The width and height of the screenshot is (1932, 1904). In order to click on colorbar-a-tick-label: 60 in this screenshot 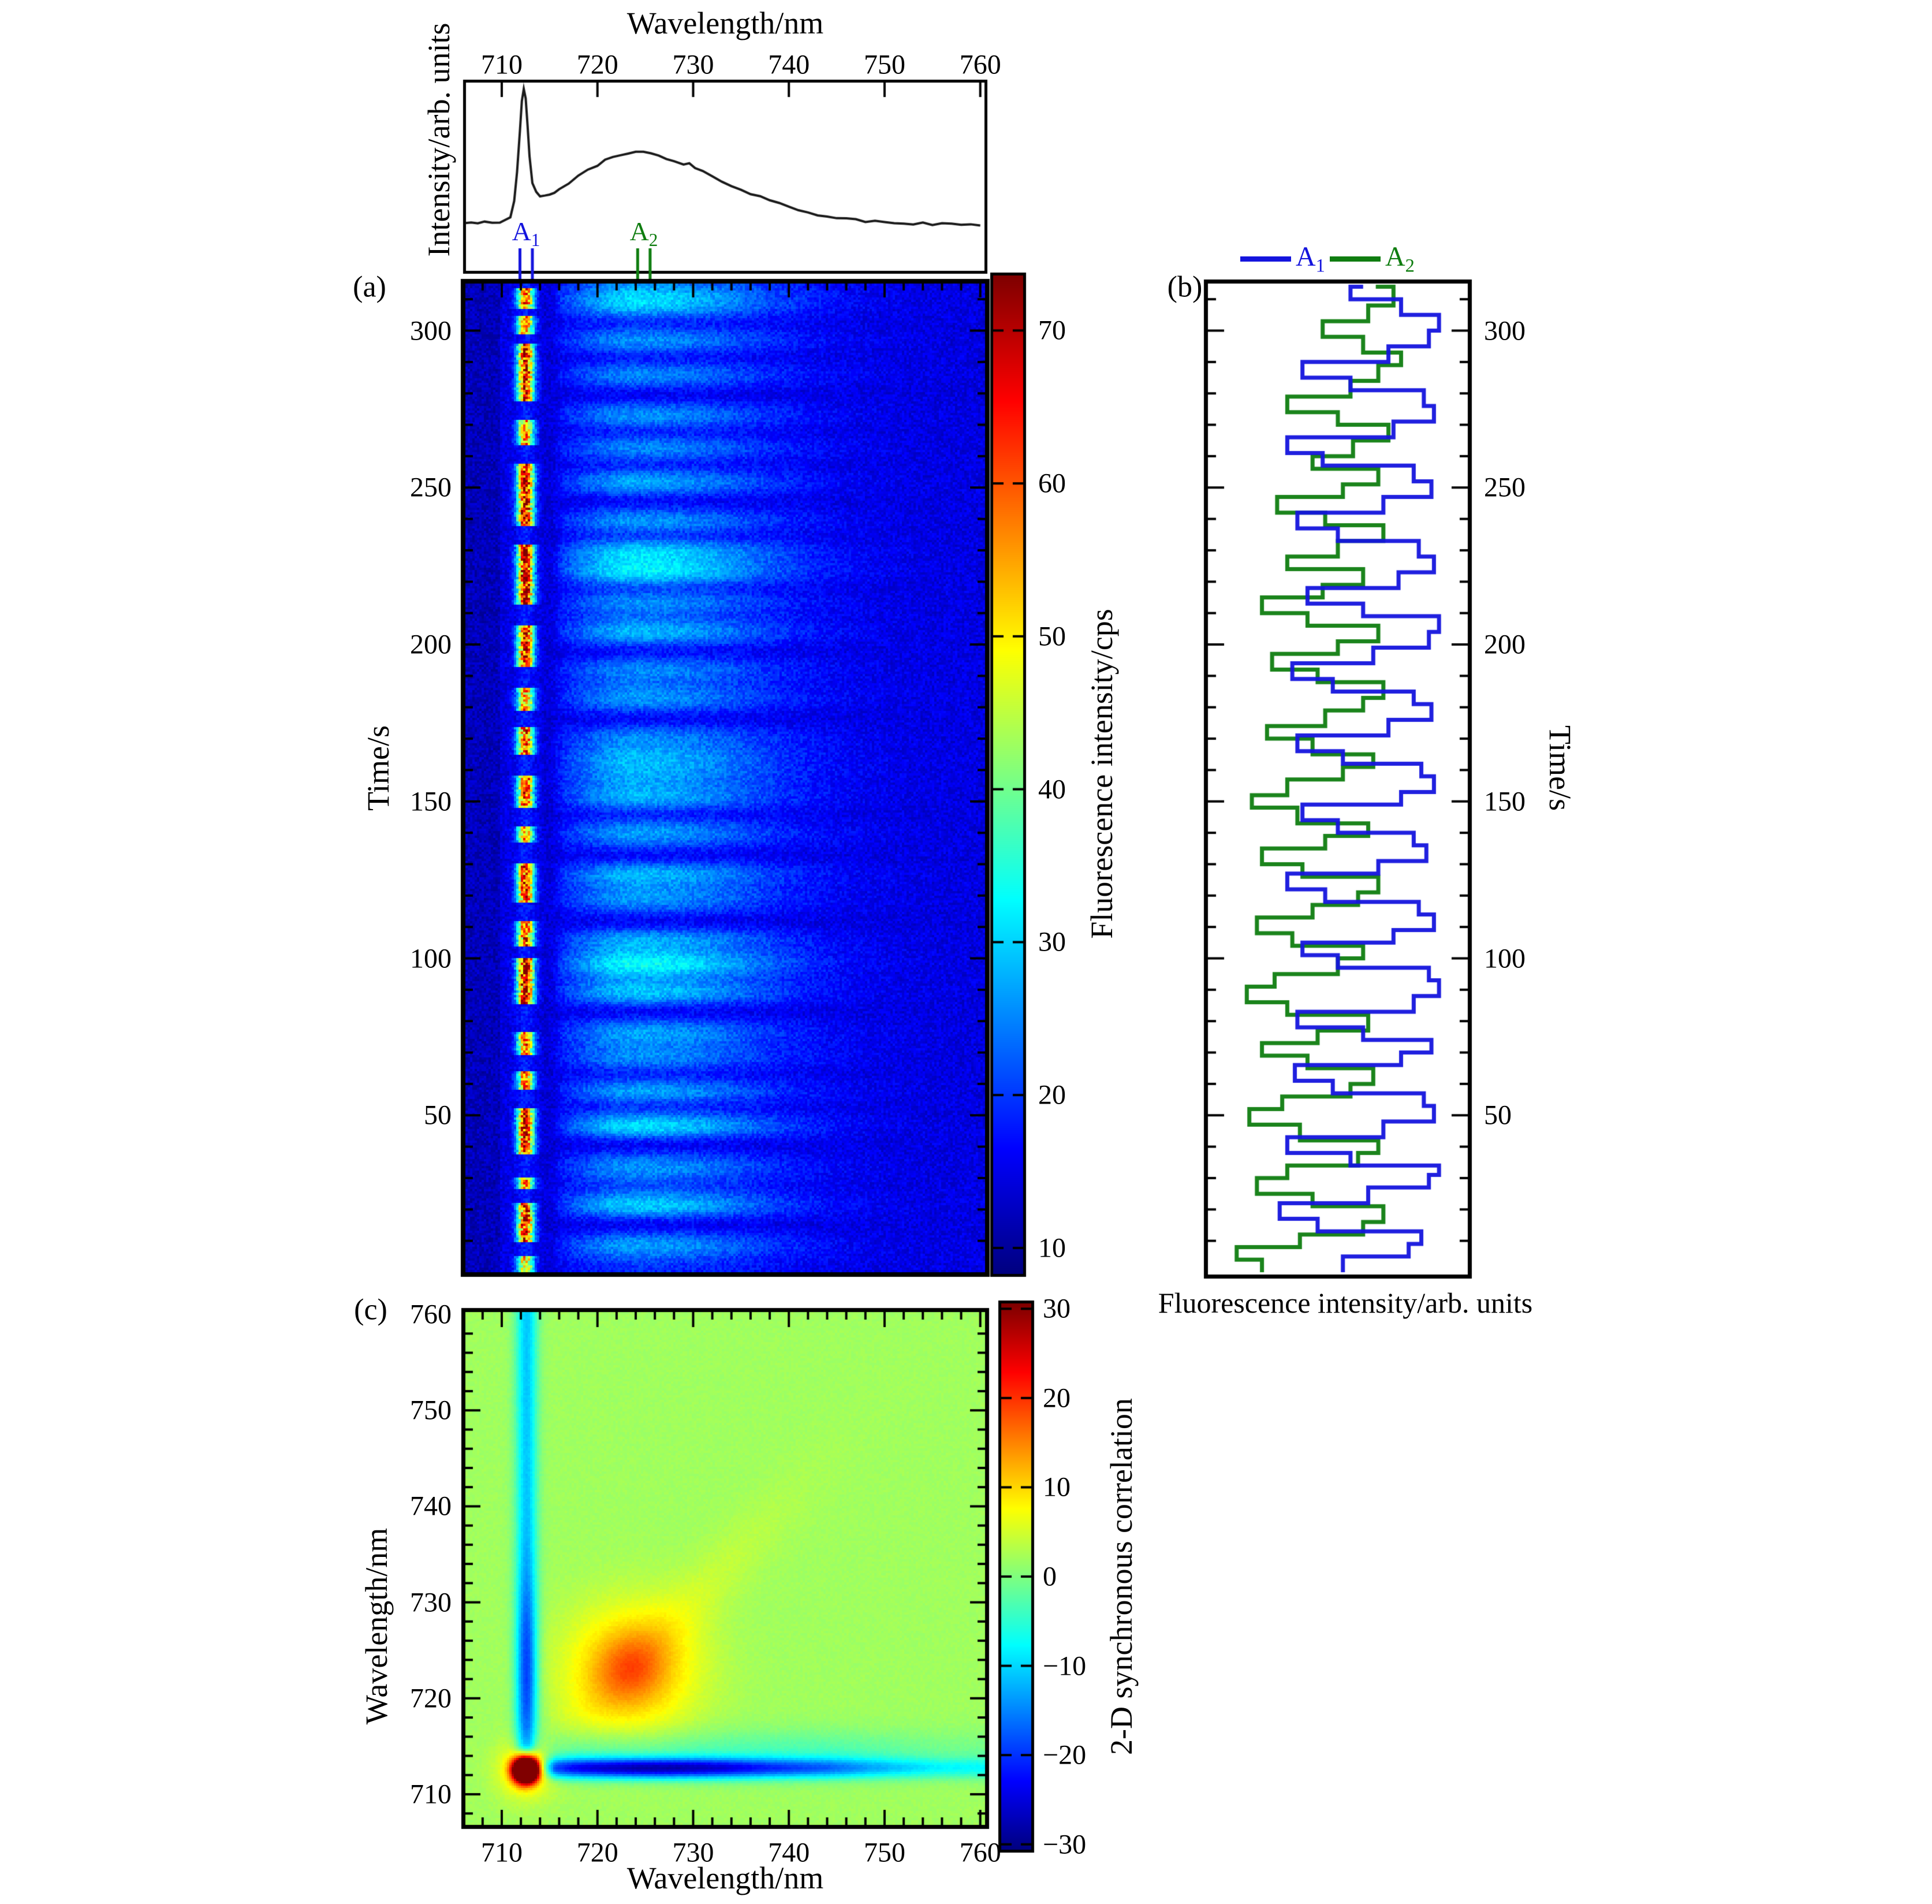, I will do `click(1052, 483)`.